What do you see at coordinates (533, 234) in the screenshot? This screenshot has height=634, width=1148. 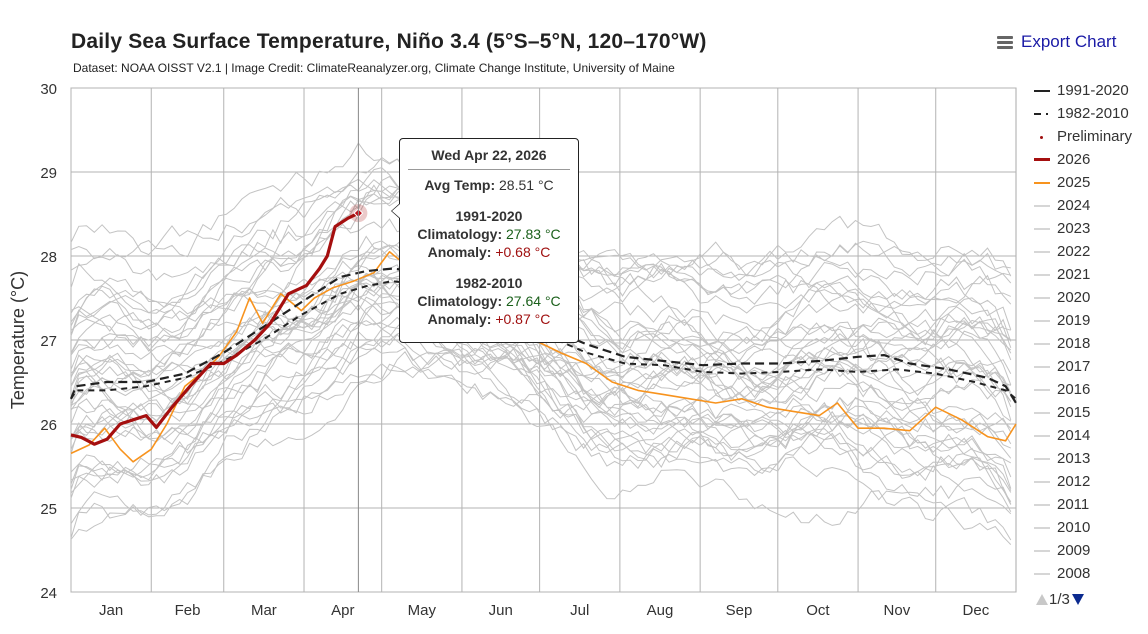 I see `clim1-value: 27.83 °C` at bounding box center [533, 234].